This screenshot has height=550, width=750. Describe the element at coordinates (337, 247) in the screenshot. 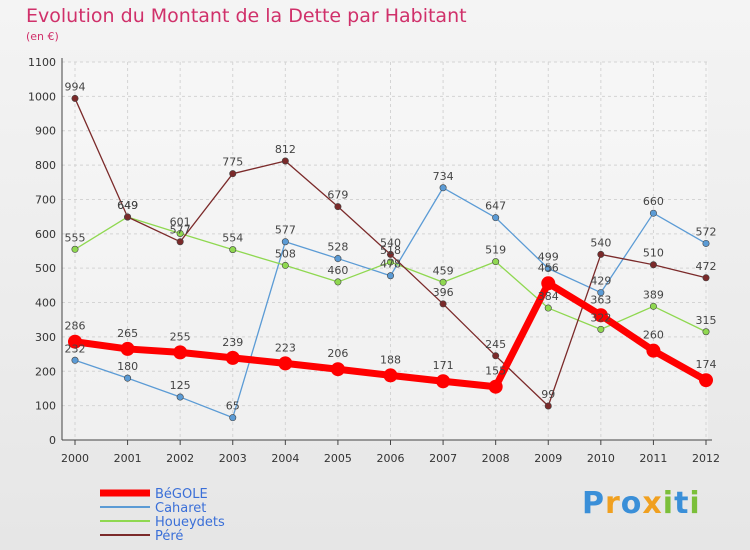

I see `data-label: 528` at that location.